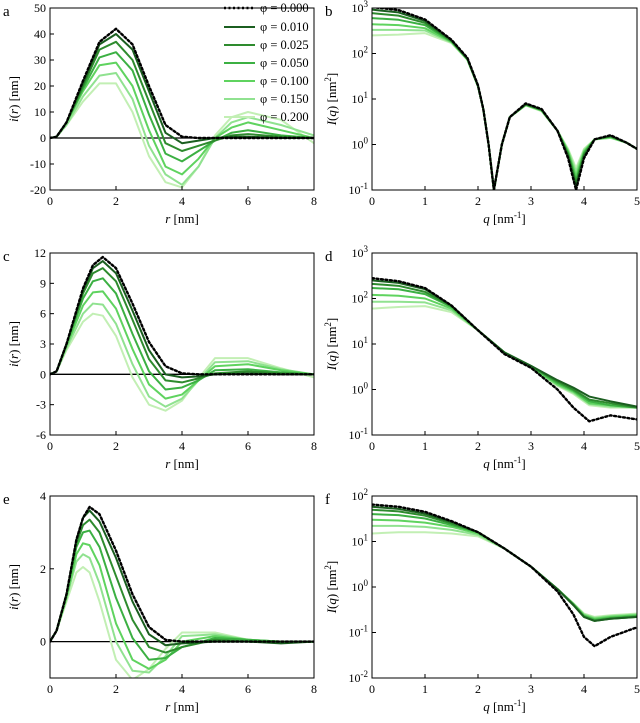  Describe the element at coordinates (360, 298) in the screenshot. I see `panel-d-ytick-label-3: 10²` at that location.